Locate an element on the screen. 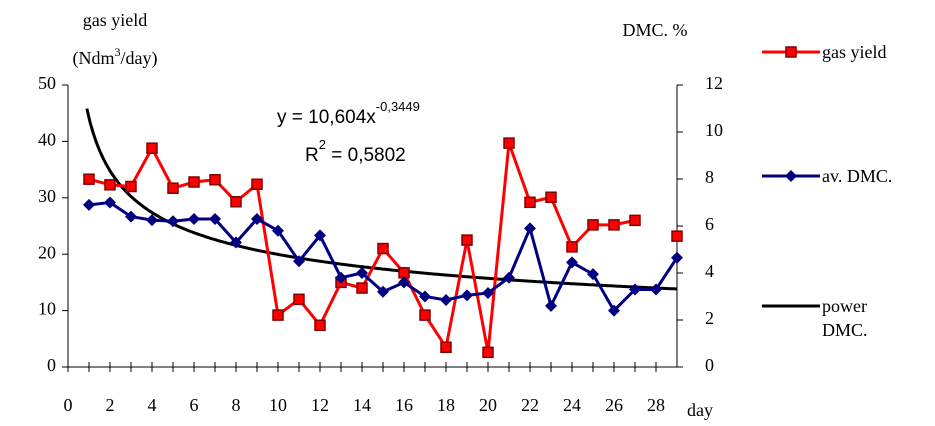 The image size is (935, 426). y2-tick-label: 12 is located at coordinates (714, 83).